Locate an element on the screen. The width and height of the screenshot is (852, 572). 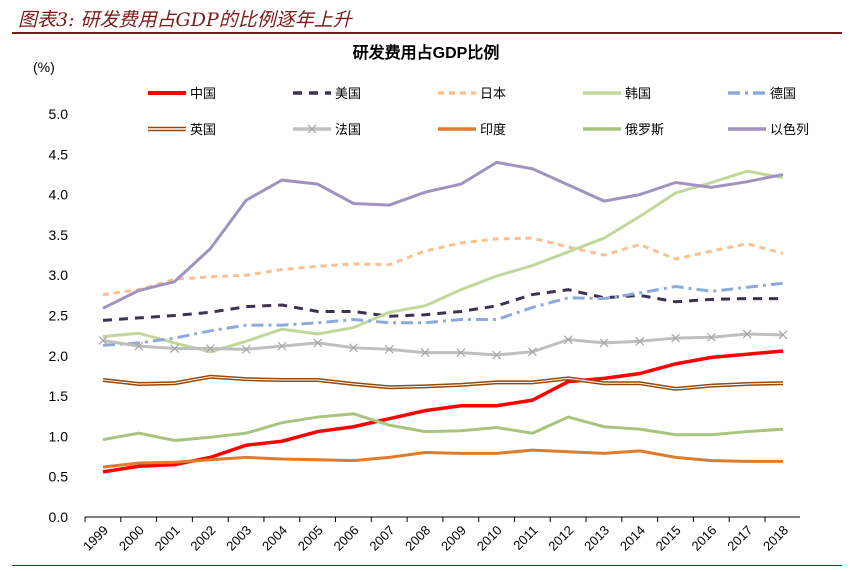
data-point: 英国 2015: 1.59 is located at coordinates (676, 389).